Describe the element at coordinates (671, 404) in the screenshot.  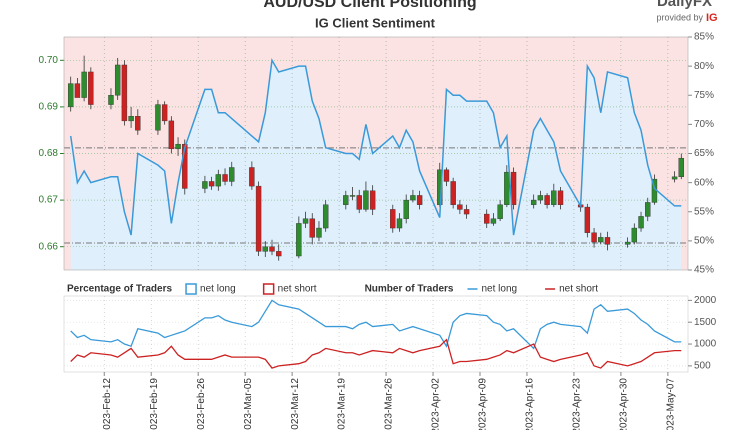
I see `x-tick-label: 2023-May-07` at that location.